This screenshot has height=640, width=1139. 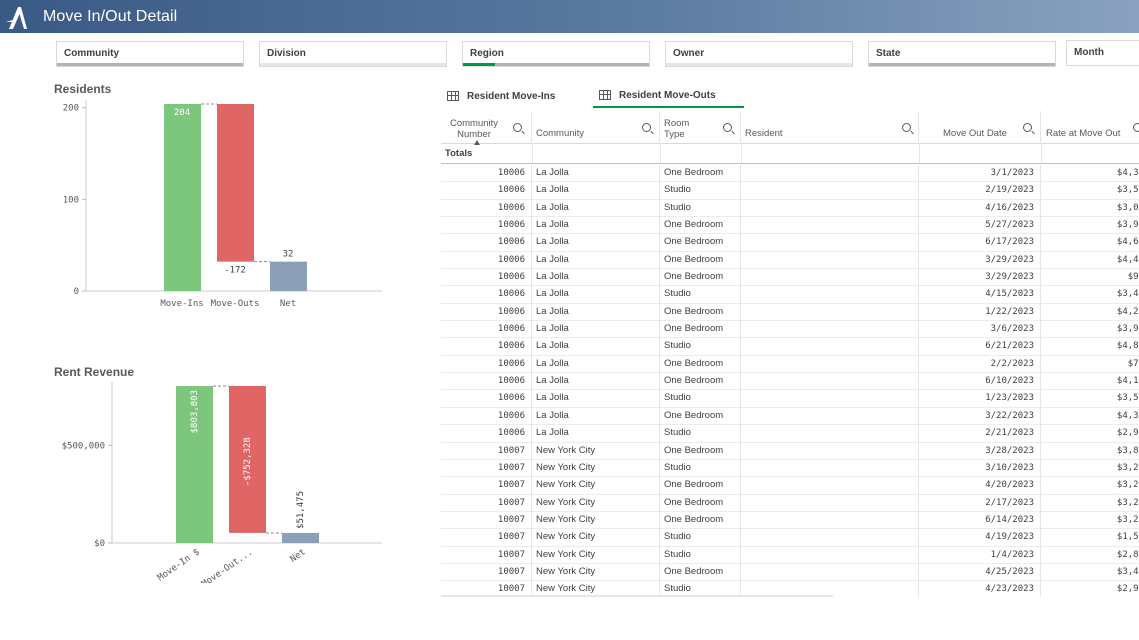 I want to click on table-cell: 6/17/2023, so click(x=980, y=243).